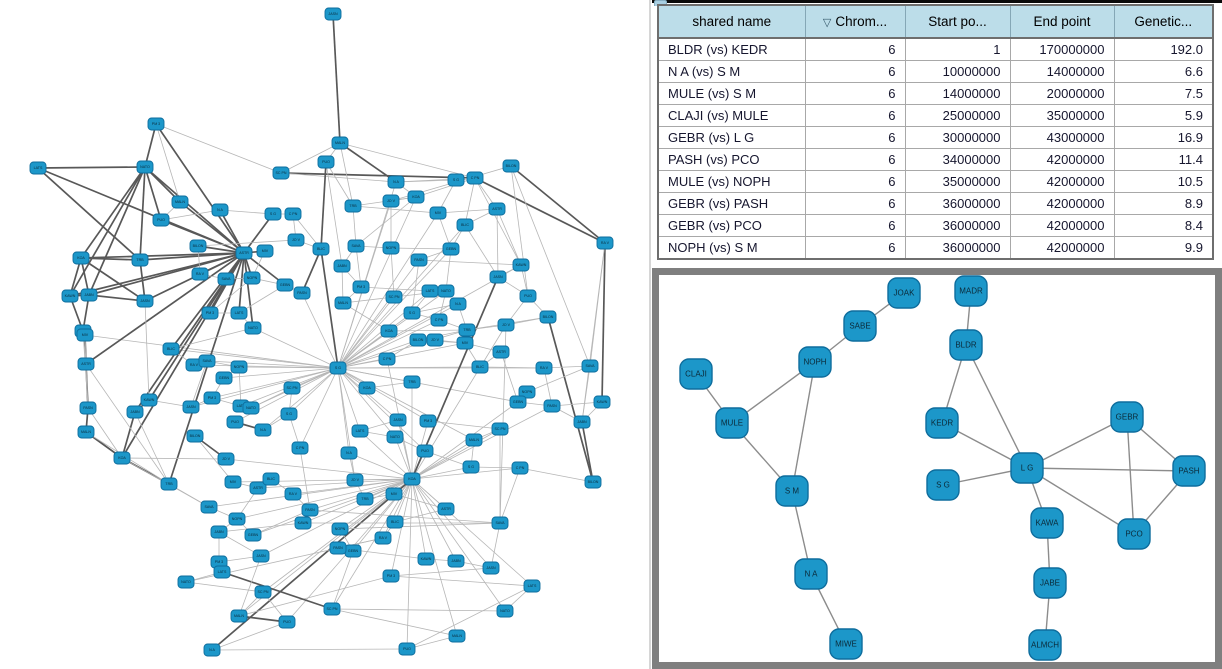 This screenshot has height=669, width=1222. Describe the element at coordinates (1047, 523) in the screenshot. I see `node-kawa: KAWA` at that location.